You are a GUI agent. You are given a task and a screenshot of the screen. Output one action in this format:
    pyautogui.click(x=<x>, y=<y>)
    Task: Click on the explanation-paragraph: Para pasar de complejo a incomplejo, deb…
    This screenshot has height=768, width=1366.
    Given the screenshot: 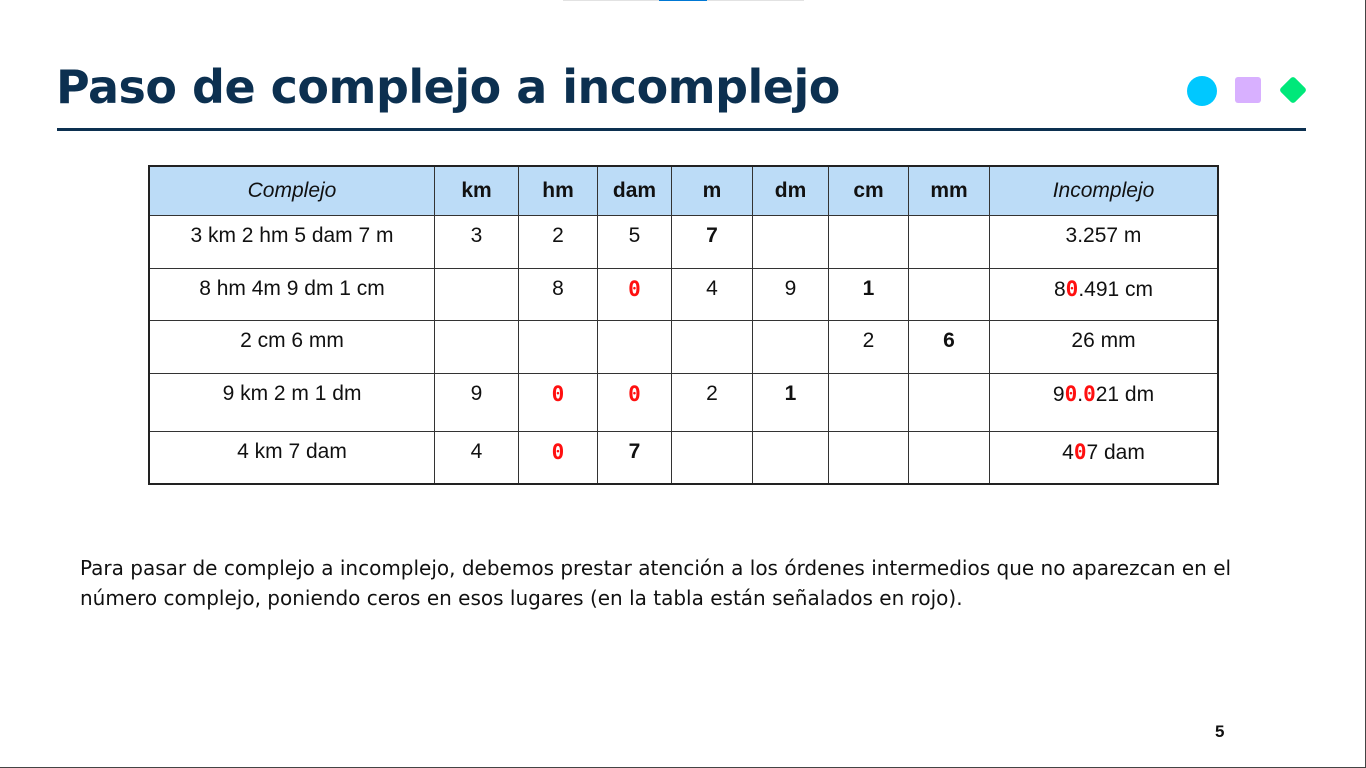 What is the action you would take?
    pyautogui.click(x=656, y=583)
    